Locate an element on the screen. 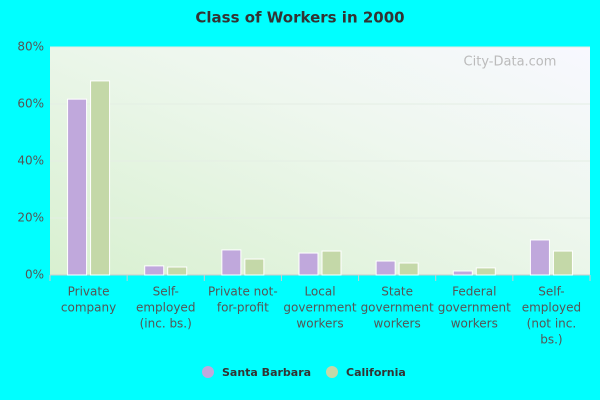 The width and height of the screenshot is (600, 400). y-tick-label: 20% is located at coordinates (30, 218).